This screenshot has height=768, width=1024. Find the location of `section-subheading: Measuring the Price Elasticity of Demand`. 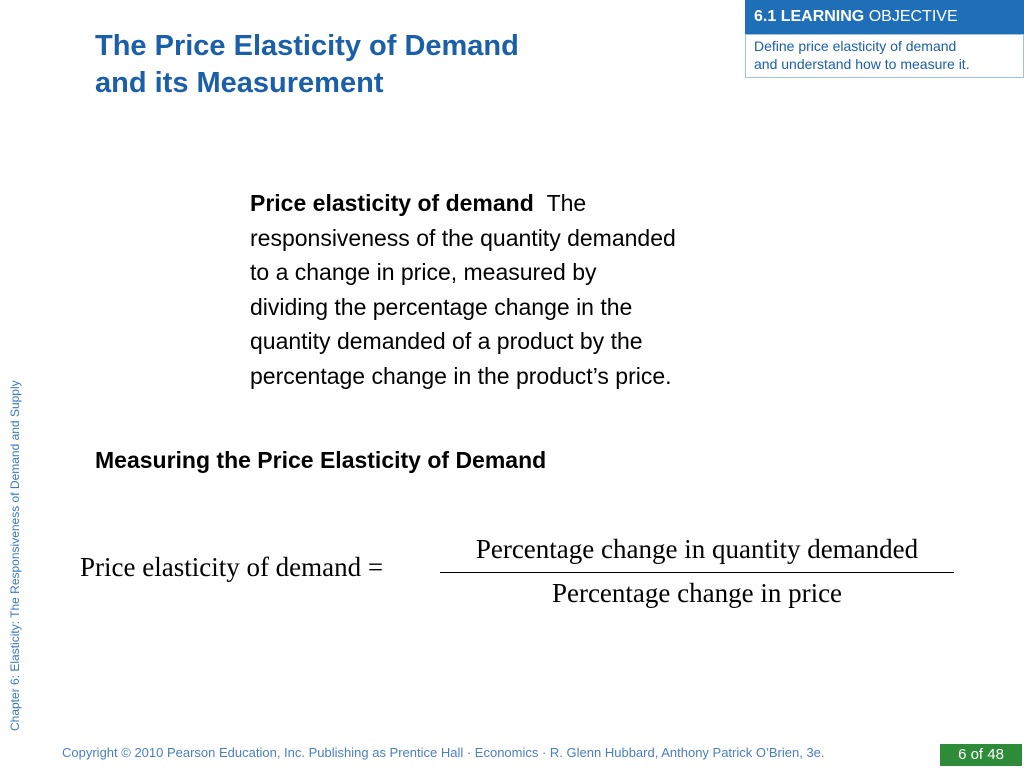

section-subheading: Measuring the Price Elasticity of Demand is located at coordinates (321, 460).